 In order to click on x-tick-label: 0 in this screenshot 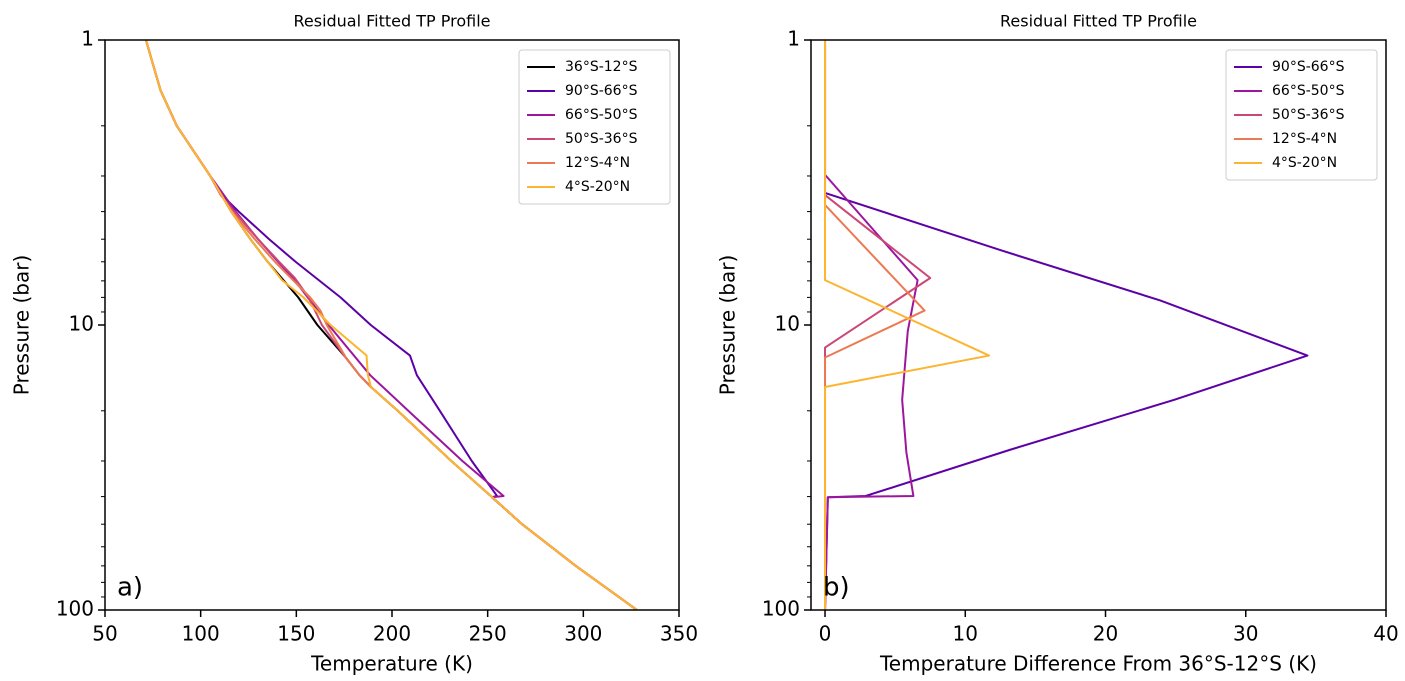, I will do `click(825, 634)`.